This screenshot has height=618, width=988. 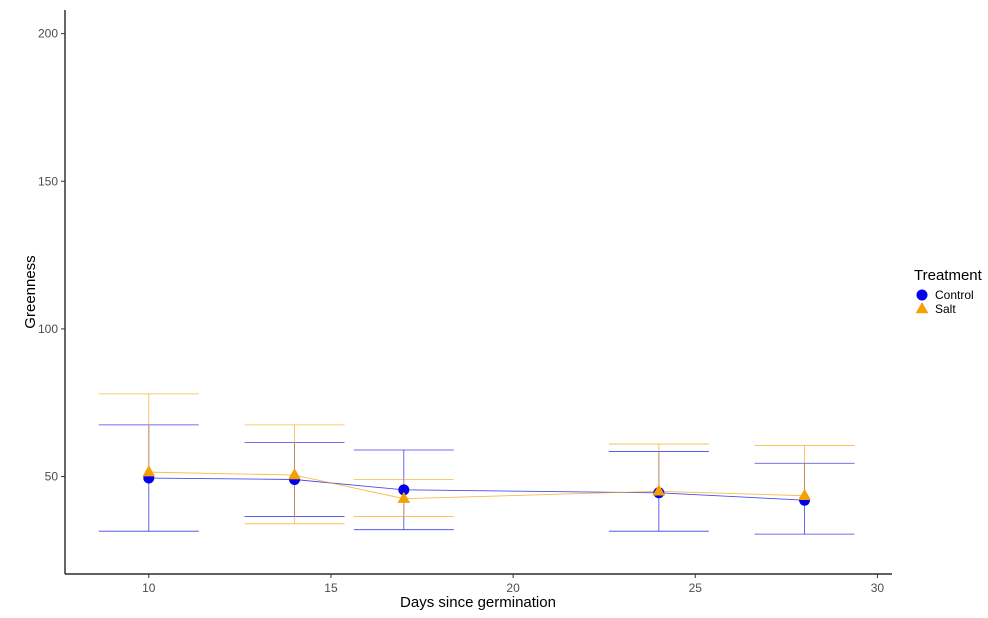 I want to click on y-axis-title: Greenness, so click(x=30, y=291).